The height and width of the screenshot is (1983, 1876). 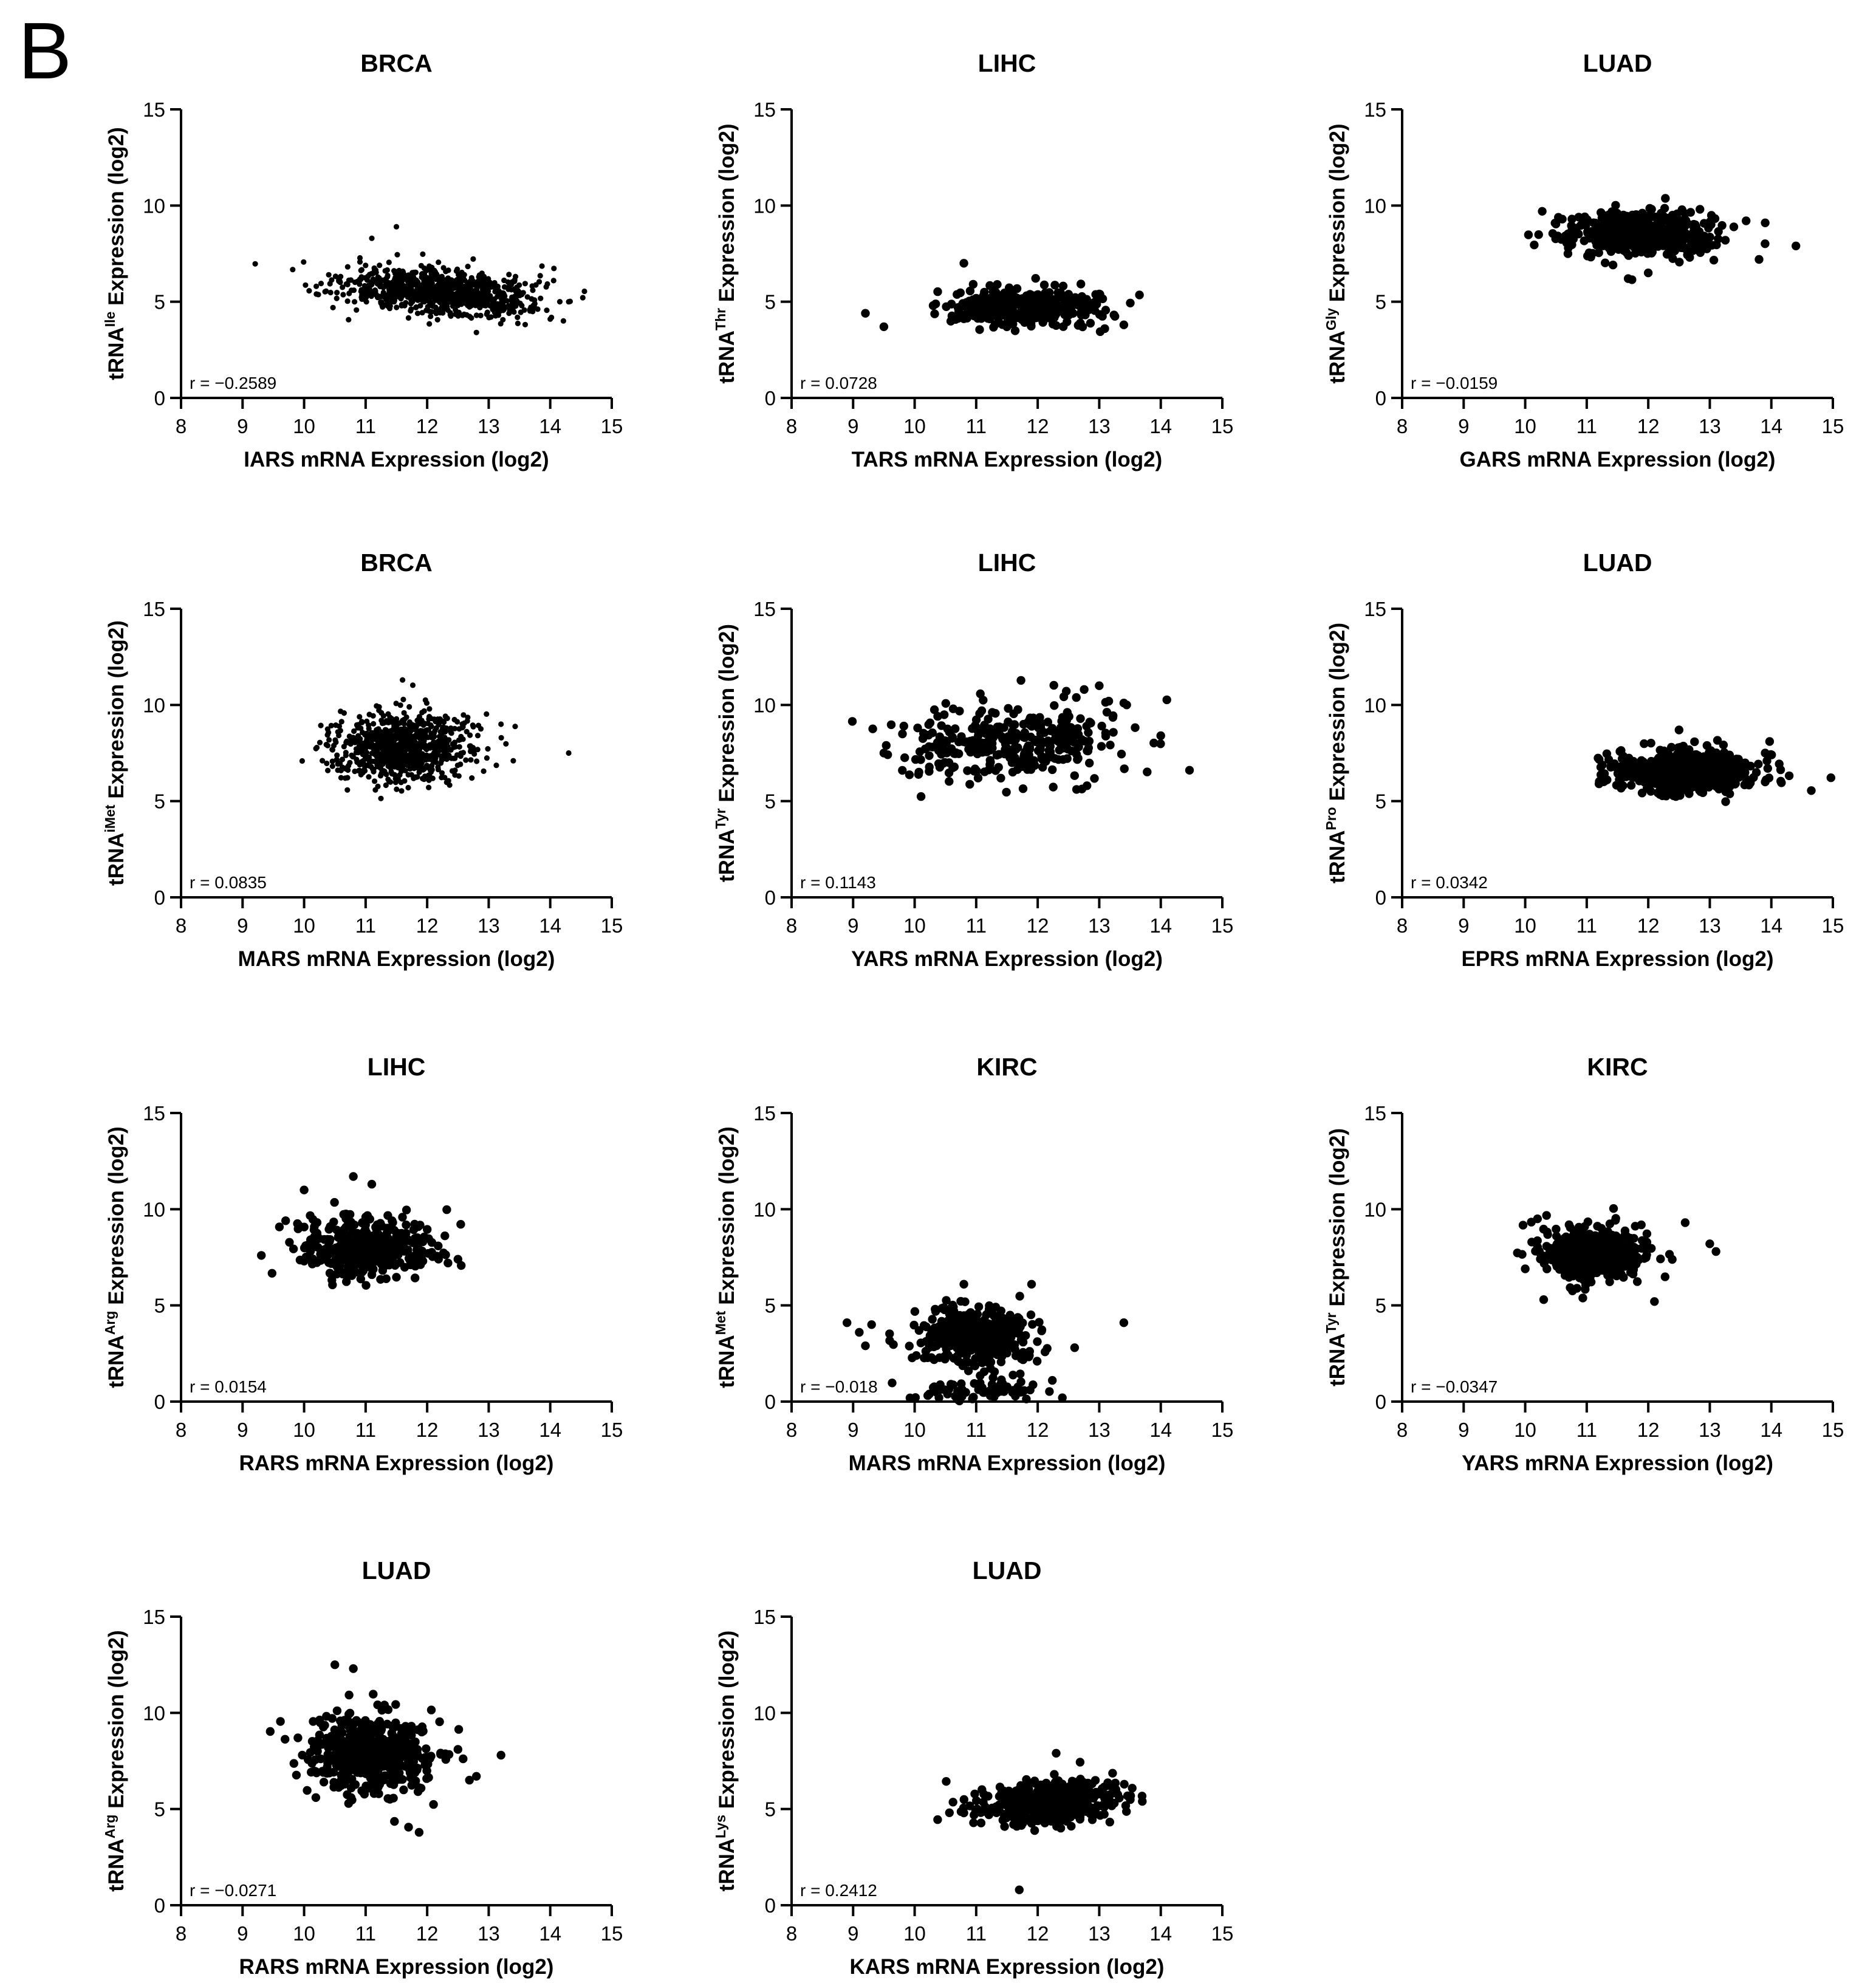 I want to click on y-axis-label: tRNAGly Expression (log2), so click(x=1336, y=254).